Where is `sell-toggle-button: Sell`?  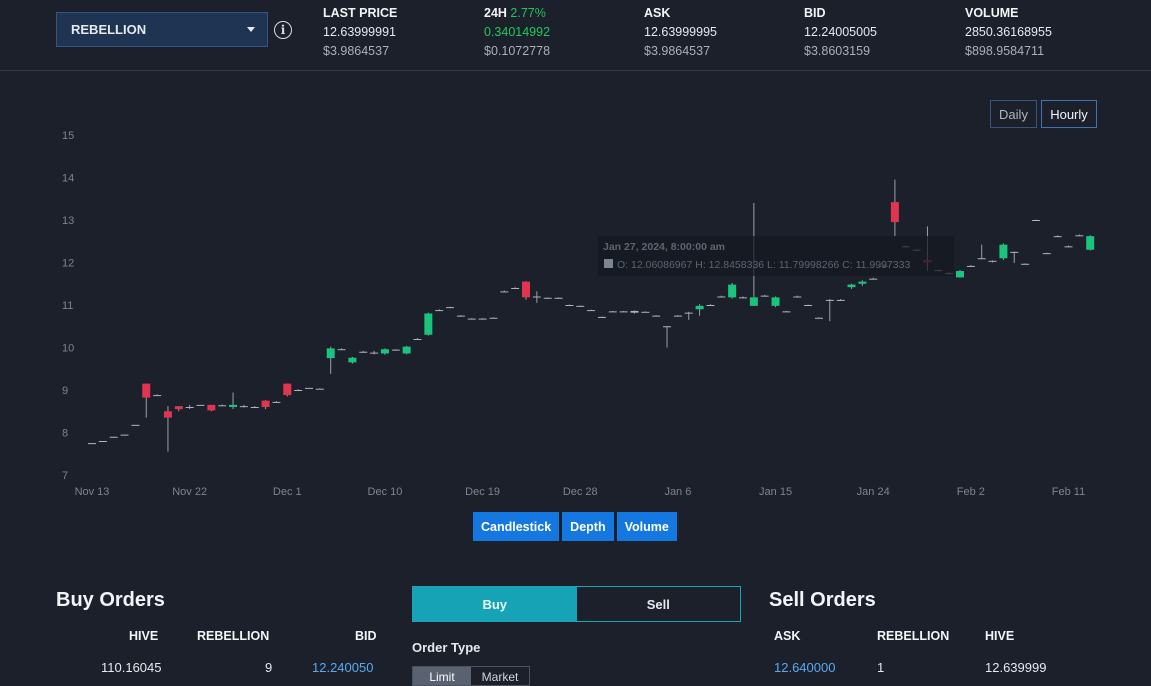 sell-toggle-button: Sell is located at coordinates (658, 604).